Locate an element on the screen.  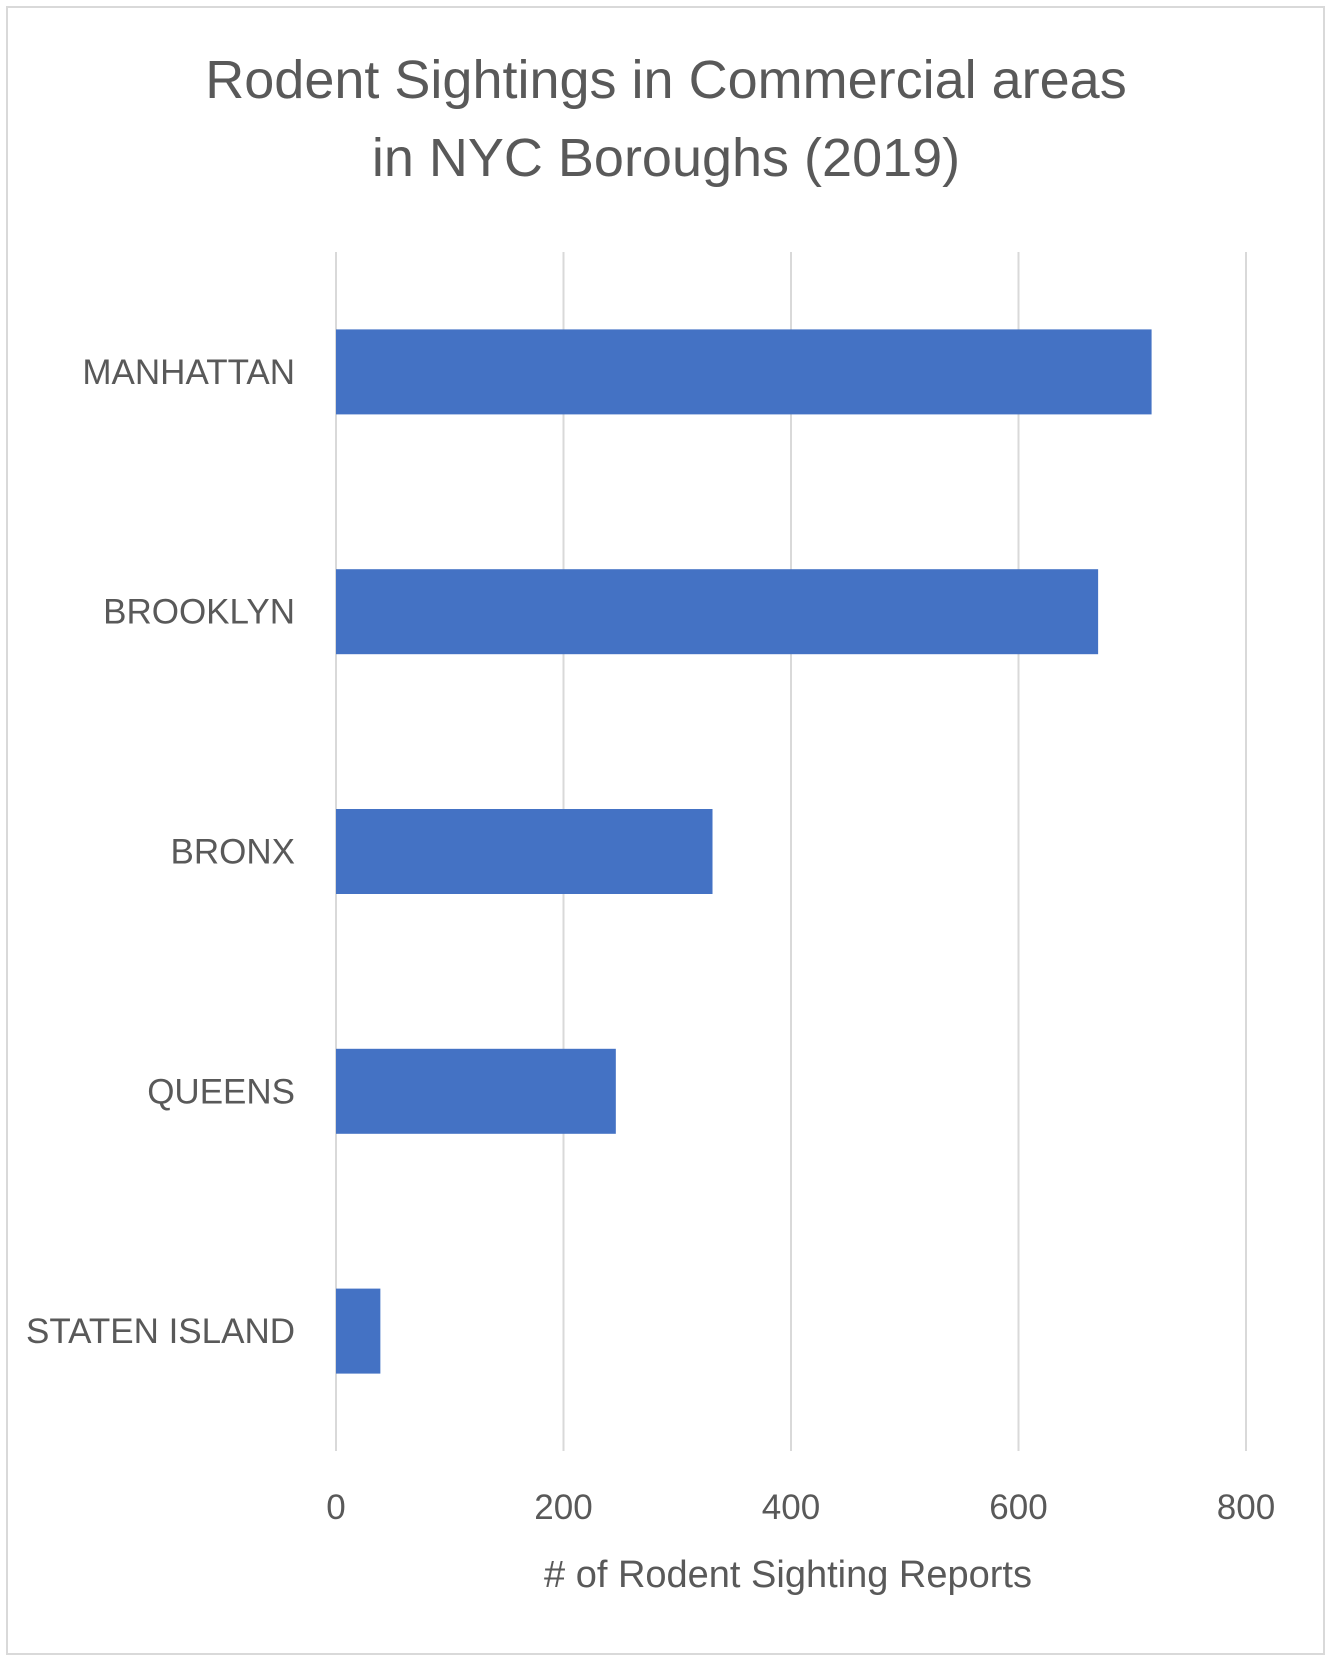
bar-brooklyn is located at coordinates (717, 612).